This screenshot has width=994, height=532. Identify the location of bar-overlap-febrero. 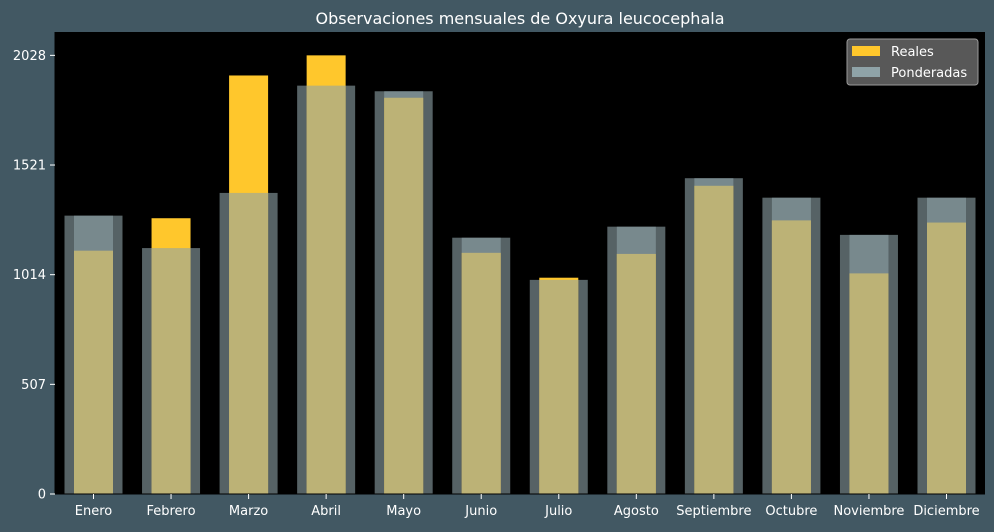
(171, 371).